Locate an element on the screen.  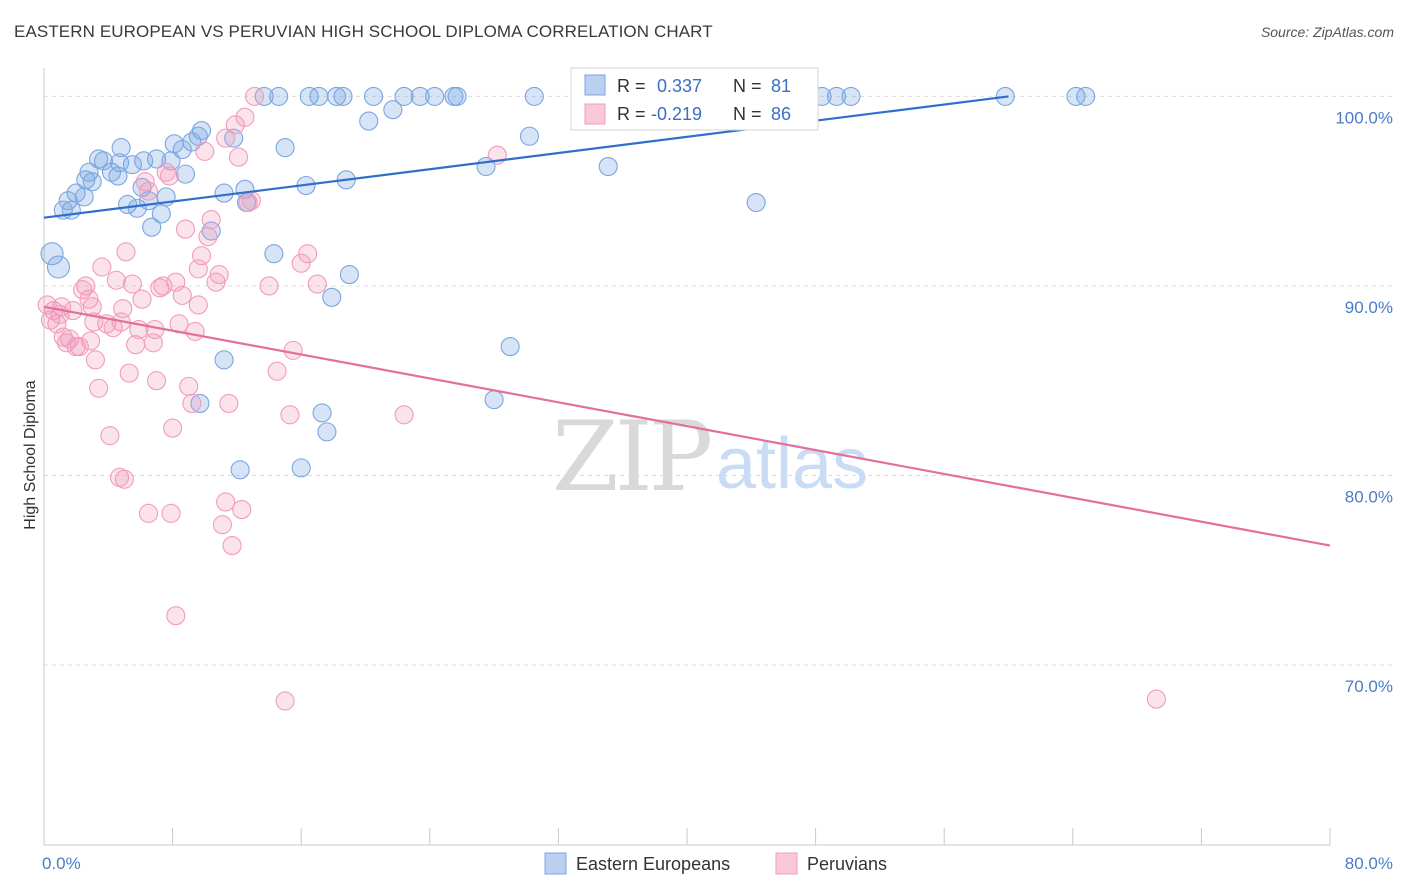
y-tick-label: 90.0% is located at coordinates (1369, 307).